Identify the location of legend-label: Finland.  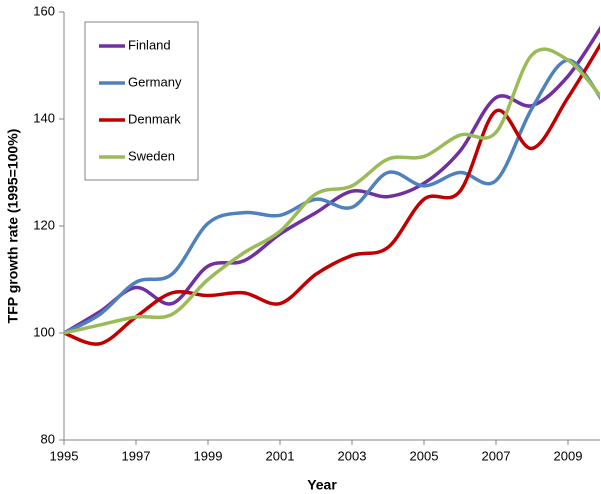
(149, 44).